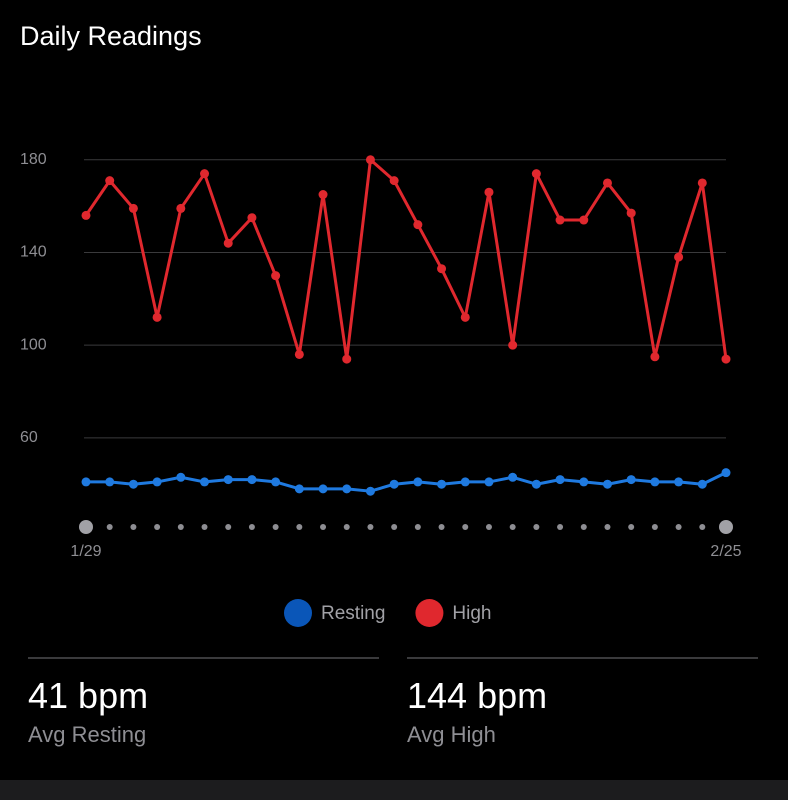 This screenshot has width=788, height=800. I want to click on x-tick-label: 1/29, so click(85, 551).